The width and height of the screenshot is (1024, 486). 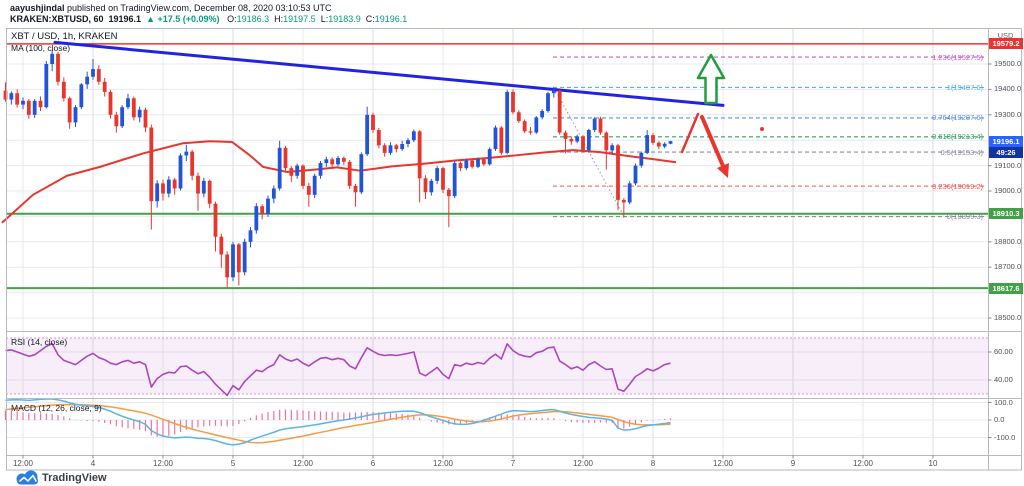 I want to click on open-value: 19186.3, so click(x=253, y=19).